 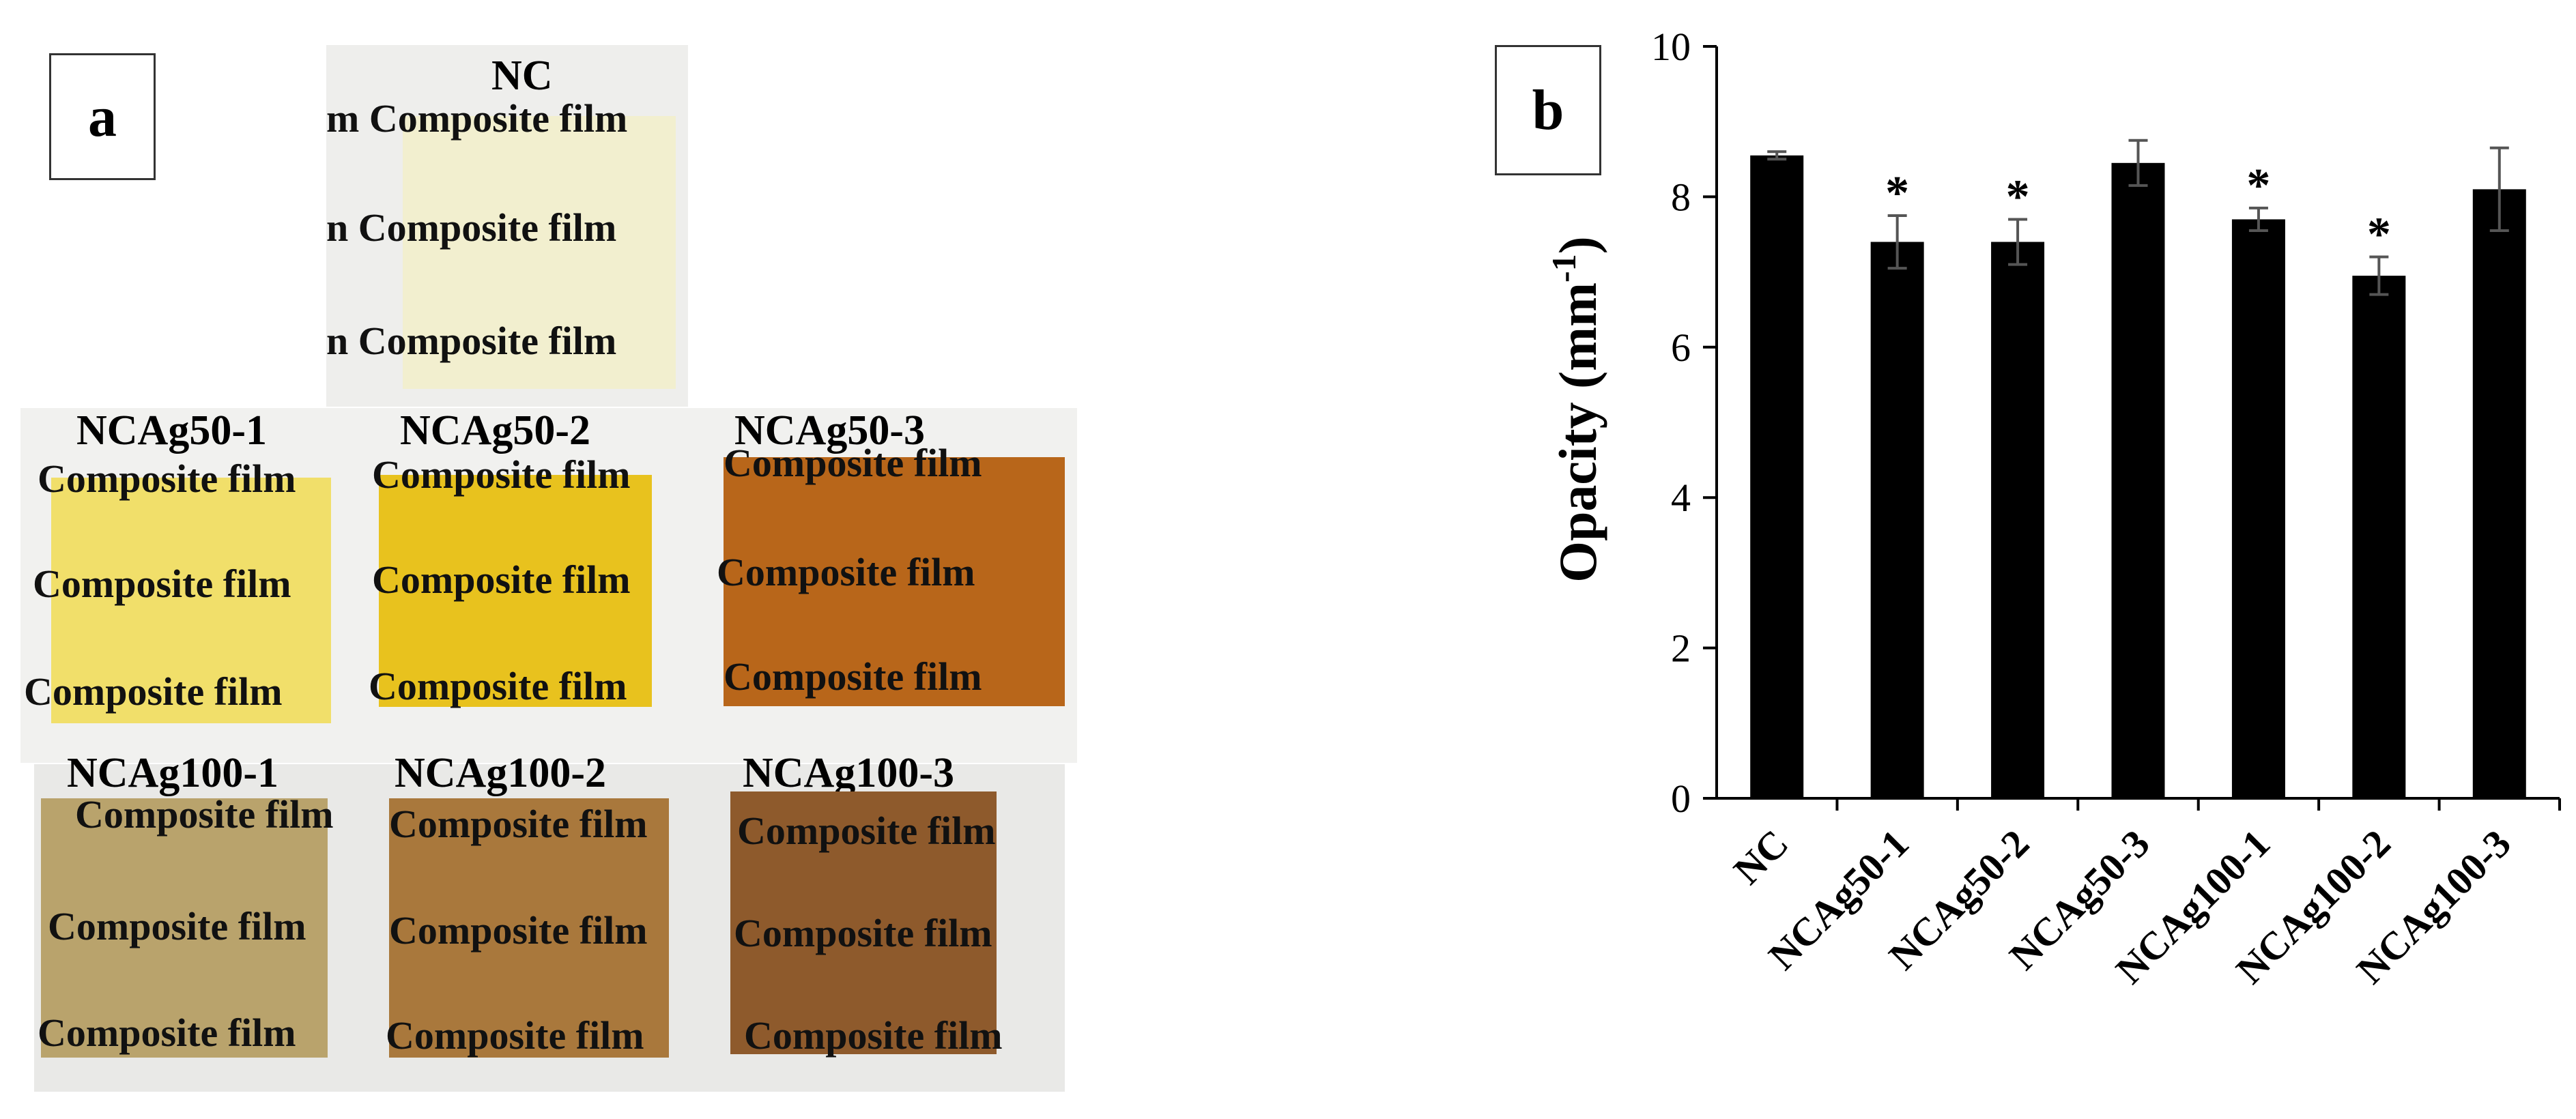 I want to click on film-text-line: m Composite film, so click(x=477, y=119).